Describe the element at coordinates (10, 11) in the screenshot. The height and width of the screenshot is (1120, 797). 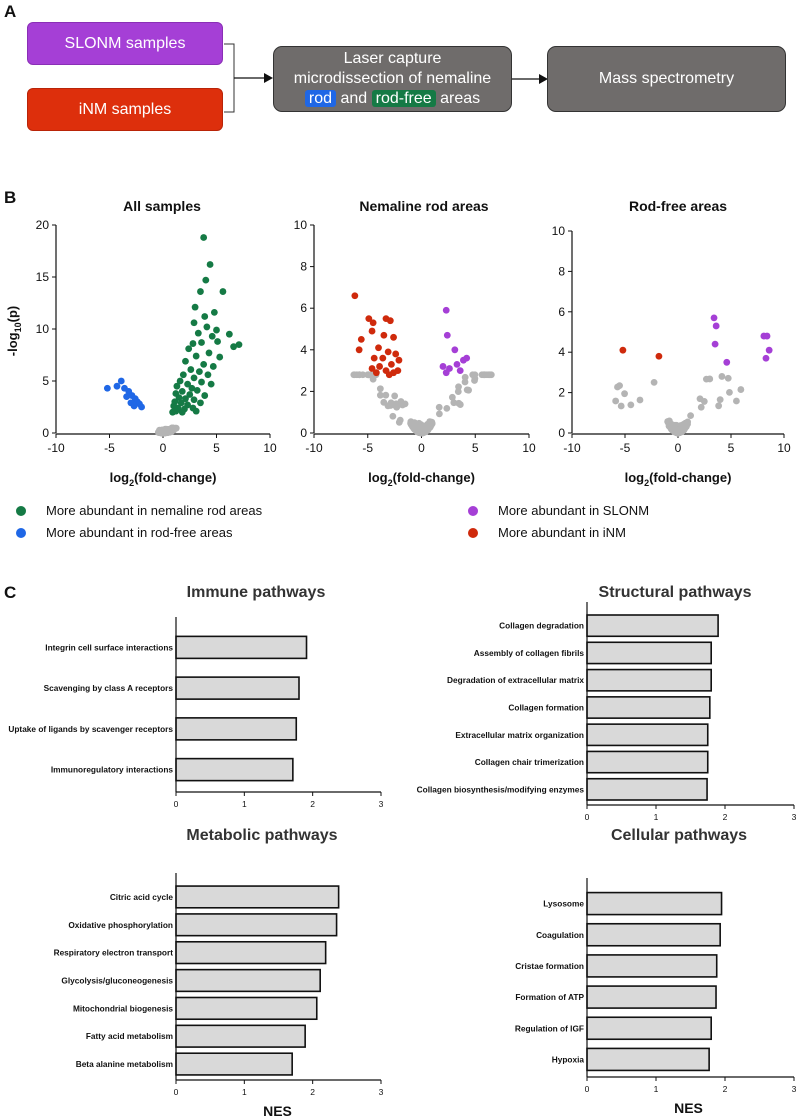
I see `panel-label-a: A` at that location.